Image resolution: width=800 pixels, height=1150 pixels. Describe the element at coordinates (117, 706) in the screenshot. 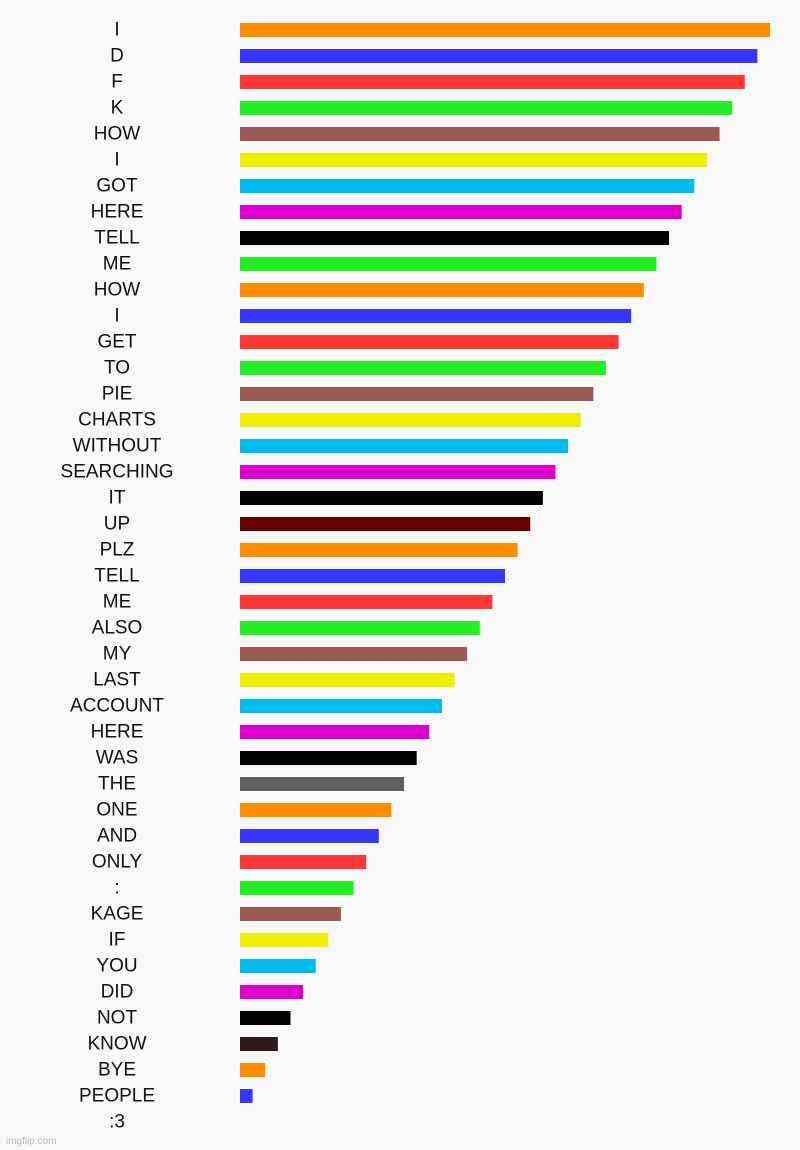

I see `category-label: ACCOUNT` at that location.